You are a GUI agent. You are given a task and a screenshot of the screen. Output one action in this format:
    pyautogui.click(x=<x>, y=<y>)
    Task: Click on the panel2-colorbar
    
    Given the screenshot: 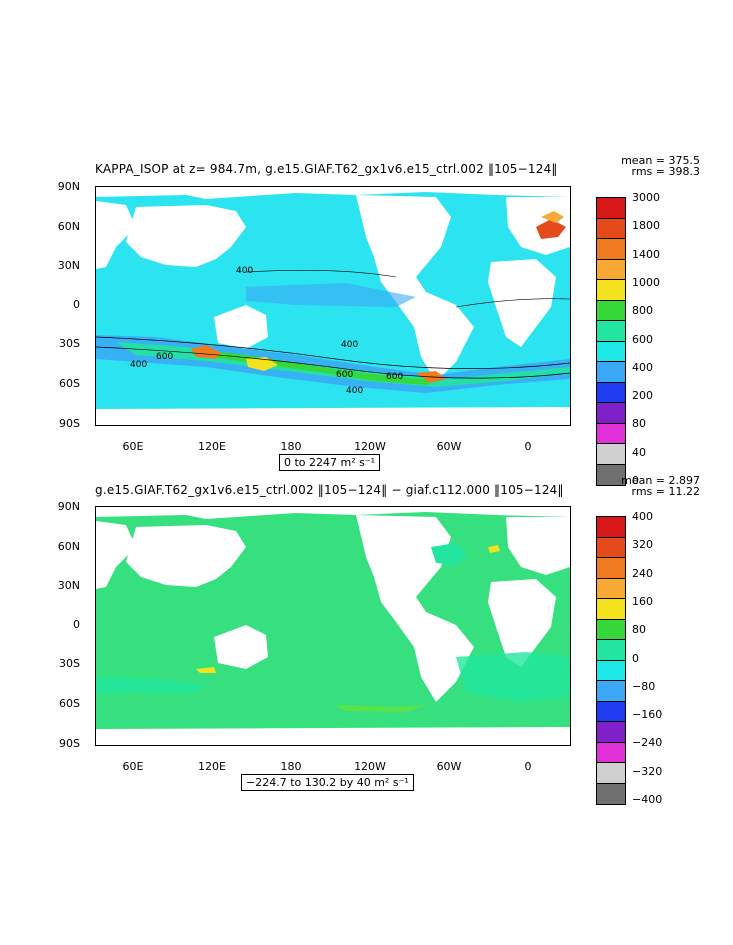 What is the action you would take?
    pyautogui.click(x=611, y=660)
    